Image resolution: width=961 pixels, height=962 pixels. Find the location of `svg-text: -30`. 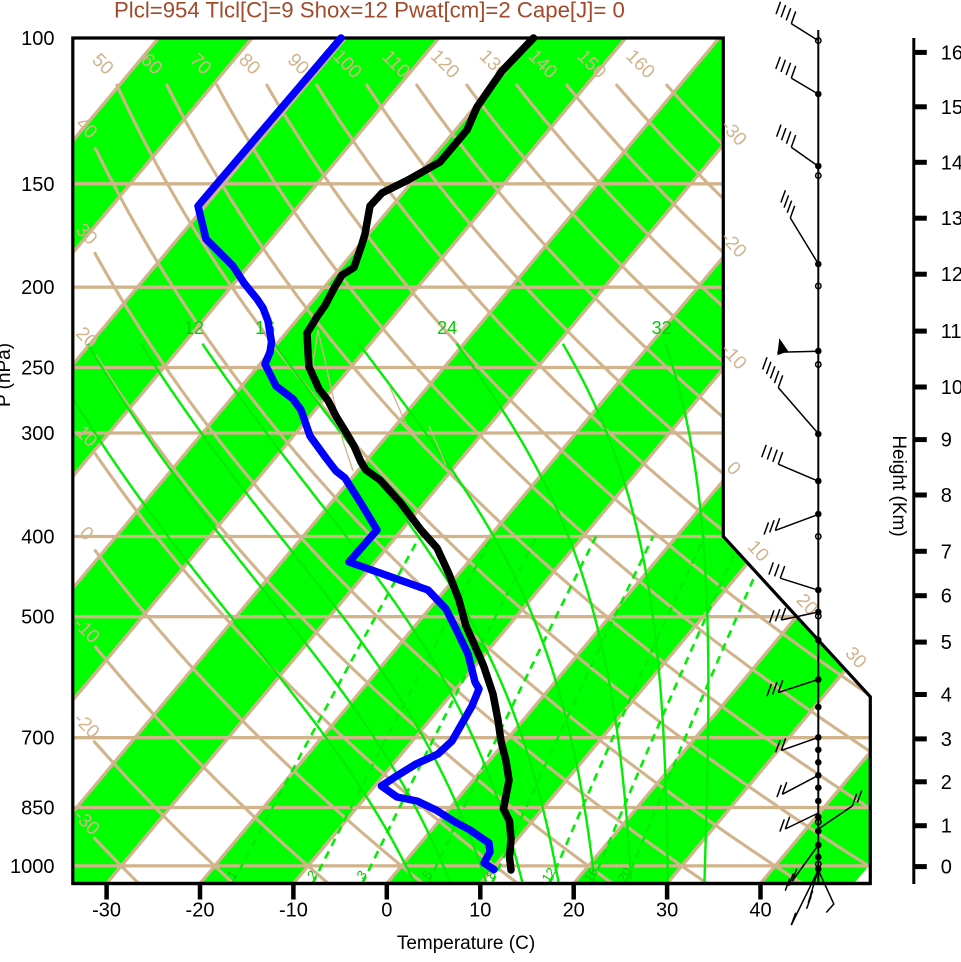

svg-text: -30 is located at coordinates (106, 911).